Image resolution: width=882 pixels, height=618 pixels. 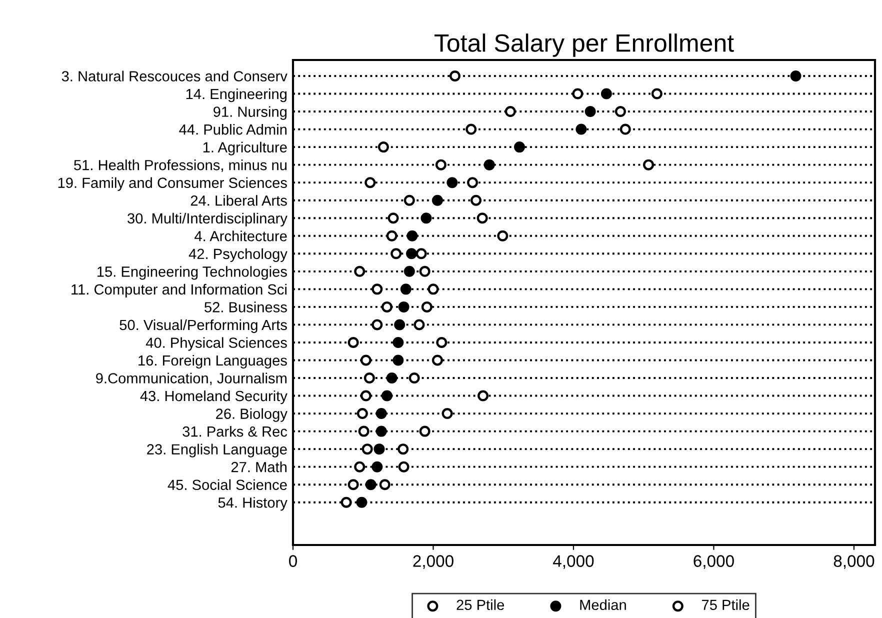 I want to click on x-tick-label: 8,000, so click(x=854, y=562).